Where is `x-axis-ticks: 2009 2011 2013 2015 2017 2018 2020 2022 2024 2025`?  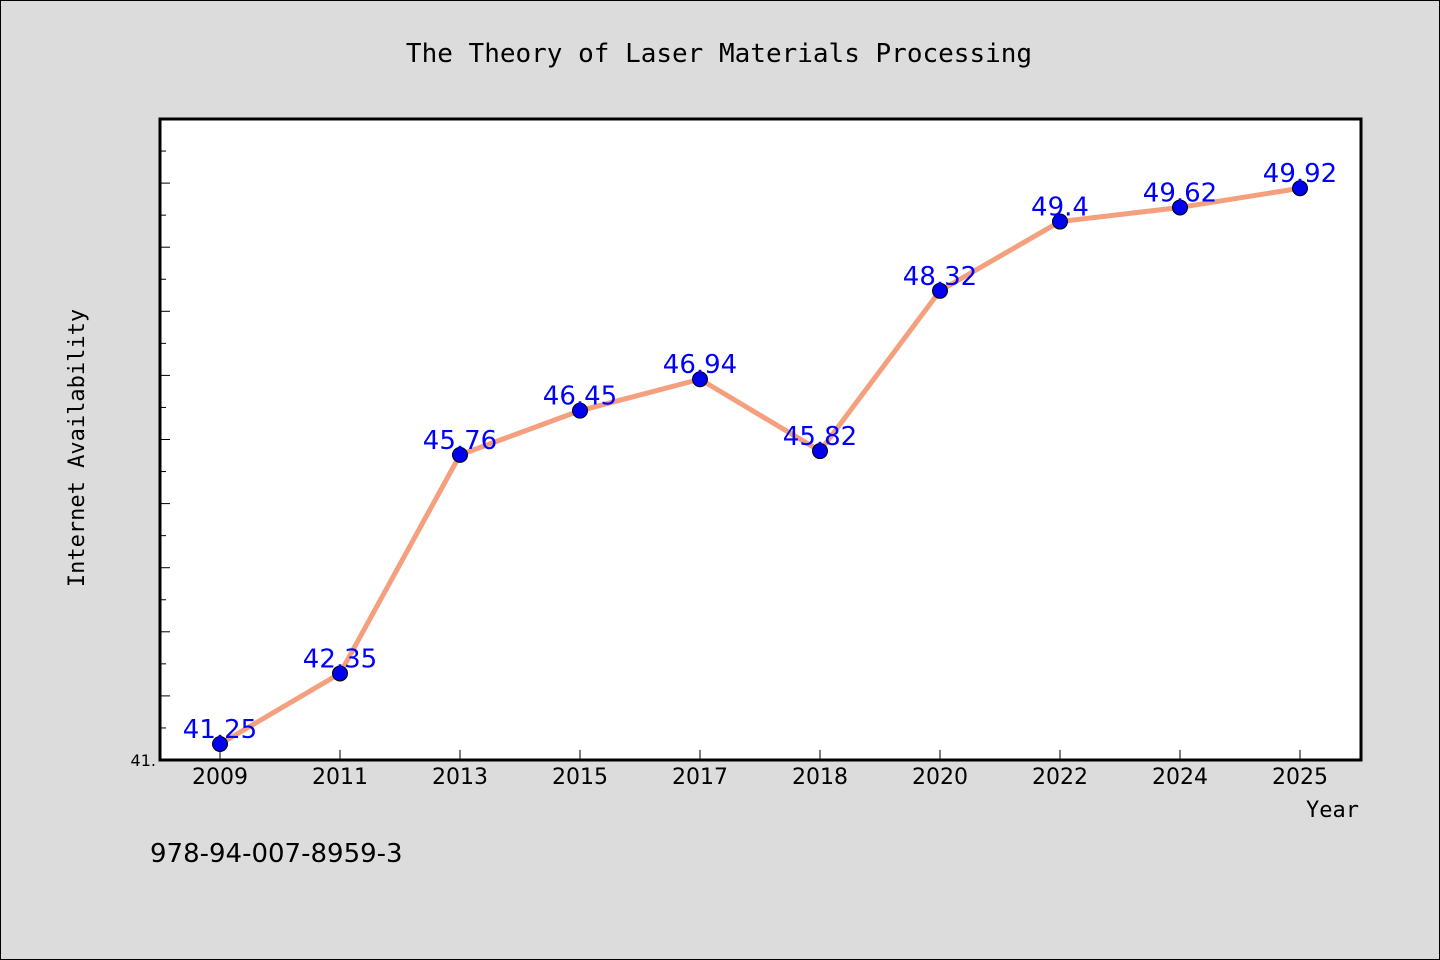 x-axis-ticks: 2009 2011 2013 2015 2017 2018 2020 2022 2024 2025 is located at coordinates (760, 770).